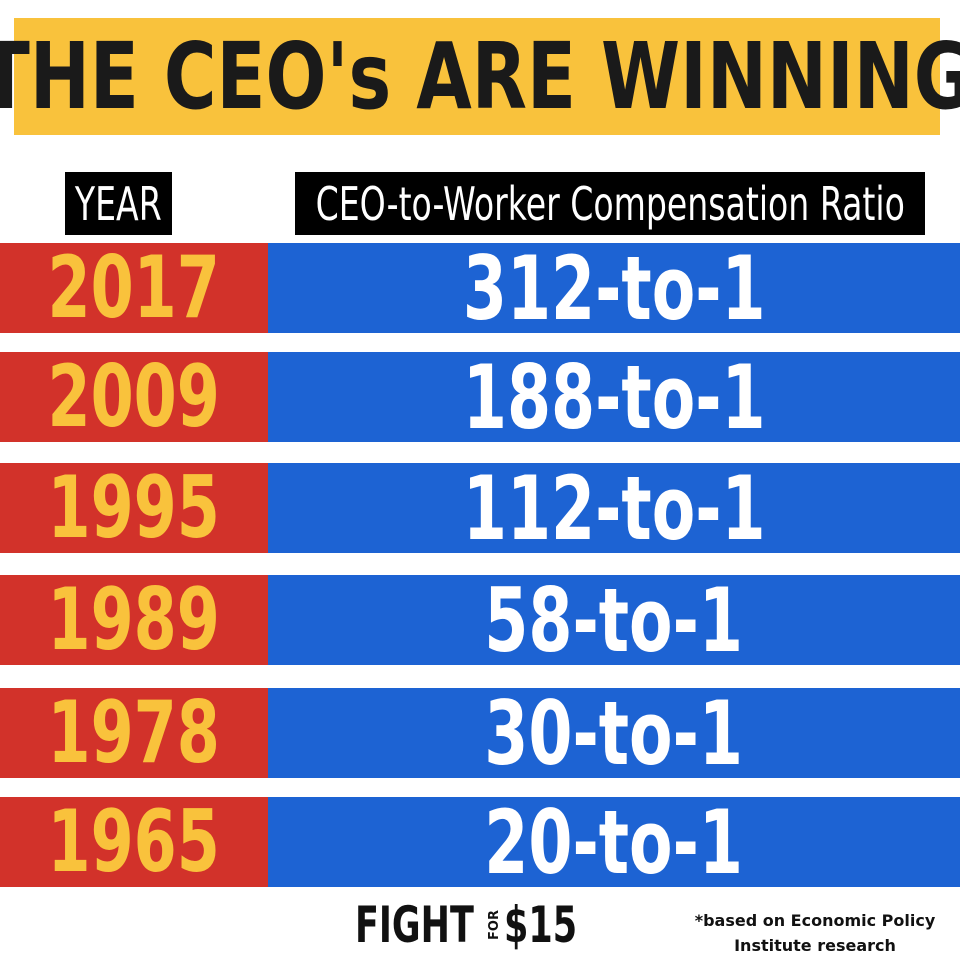  I want to click on header-cell: CEO-to-Worker Compensation Ratio, so click(610, 203).